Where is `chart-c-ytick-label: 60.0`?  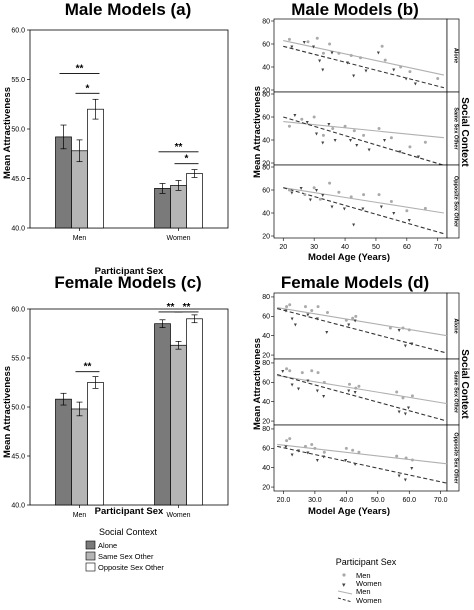
chart-c-ytick-label: 60.0 is located at coordinates (18, 310).